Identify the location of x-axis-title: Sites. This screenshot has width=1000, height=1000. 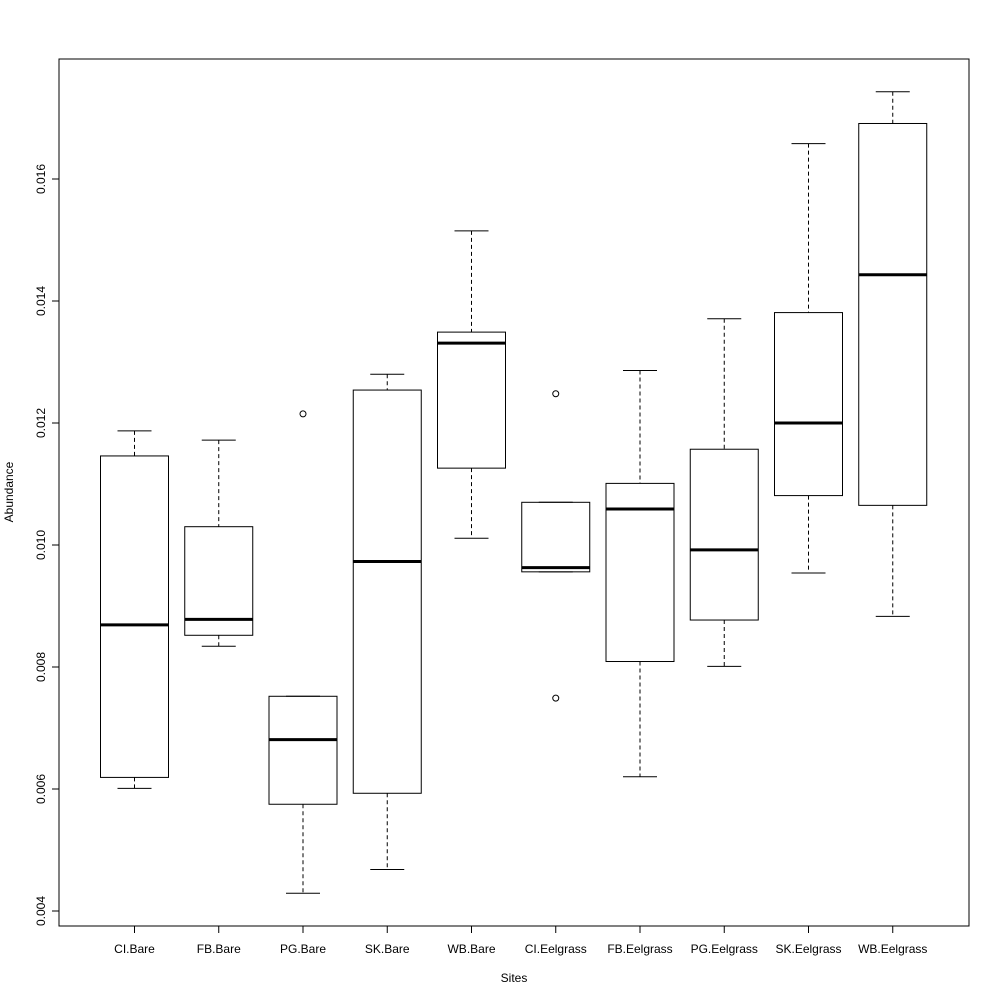
(514, 978).